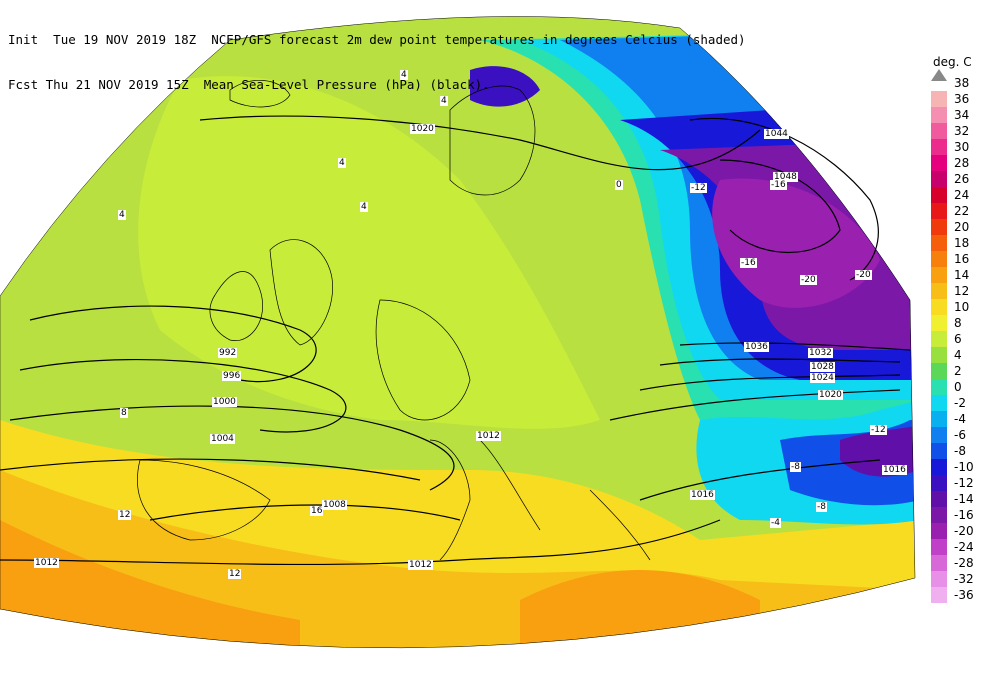 The height and width of the screenshot is (680, 1000). I want to click on dewpoint-contour-label: 16, so click(317, 511).